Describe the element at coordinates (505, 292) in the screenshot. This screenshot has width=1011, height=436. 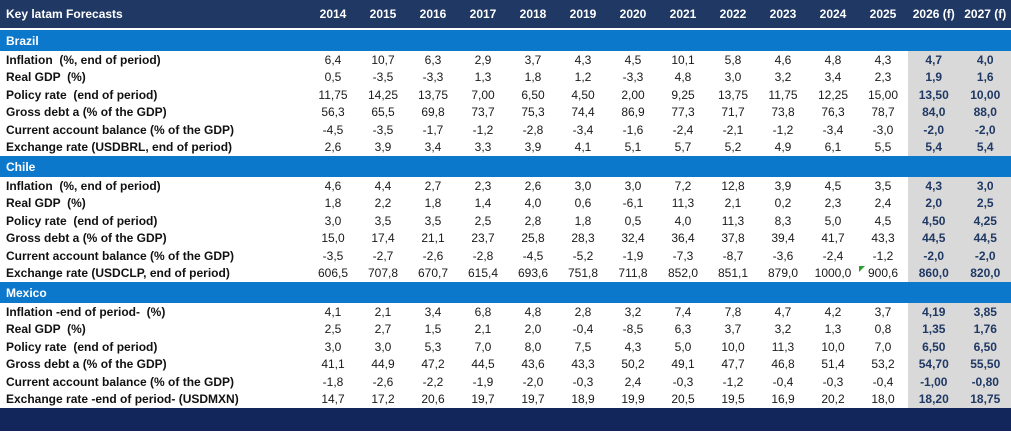
I see `section-bar-mexico: Mexico` at that location.